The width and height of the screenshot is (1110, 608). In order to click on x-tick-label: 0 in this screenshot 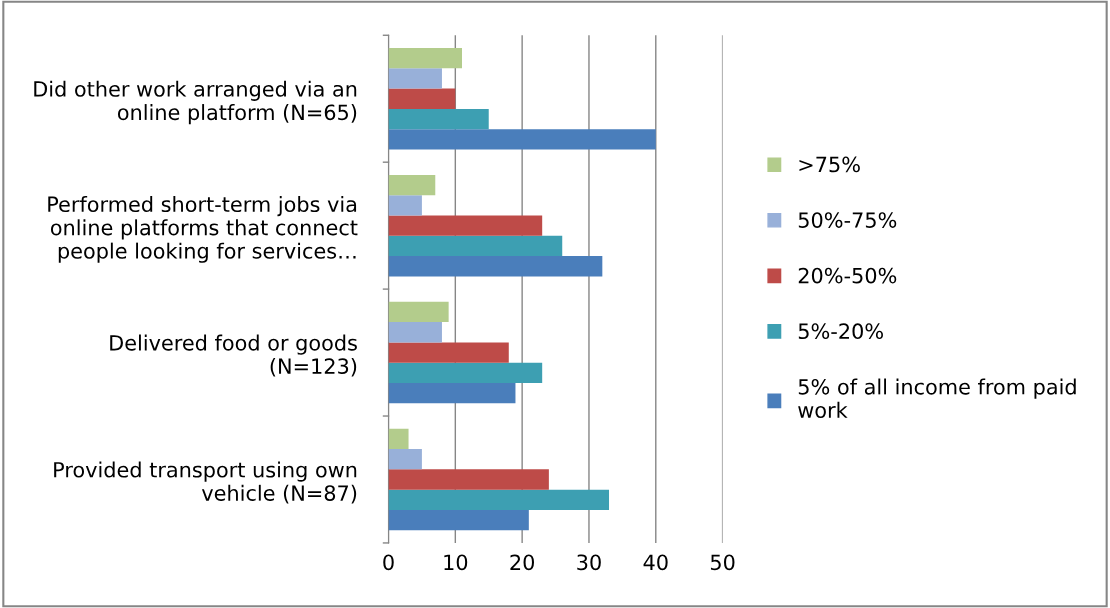, I will do `click(388, 562)`.